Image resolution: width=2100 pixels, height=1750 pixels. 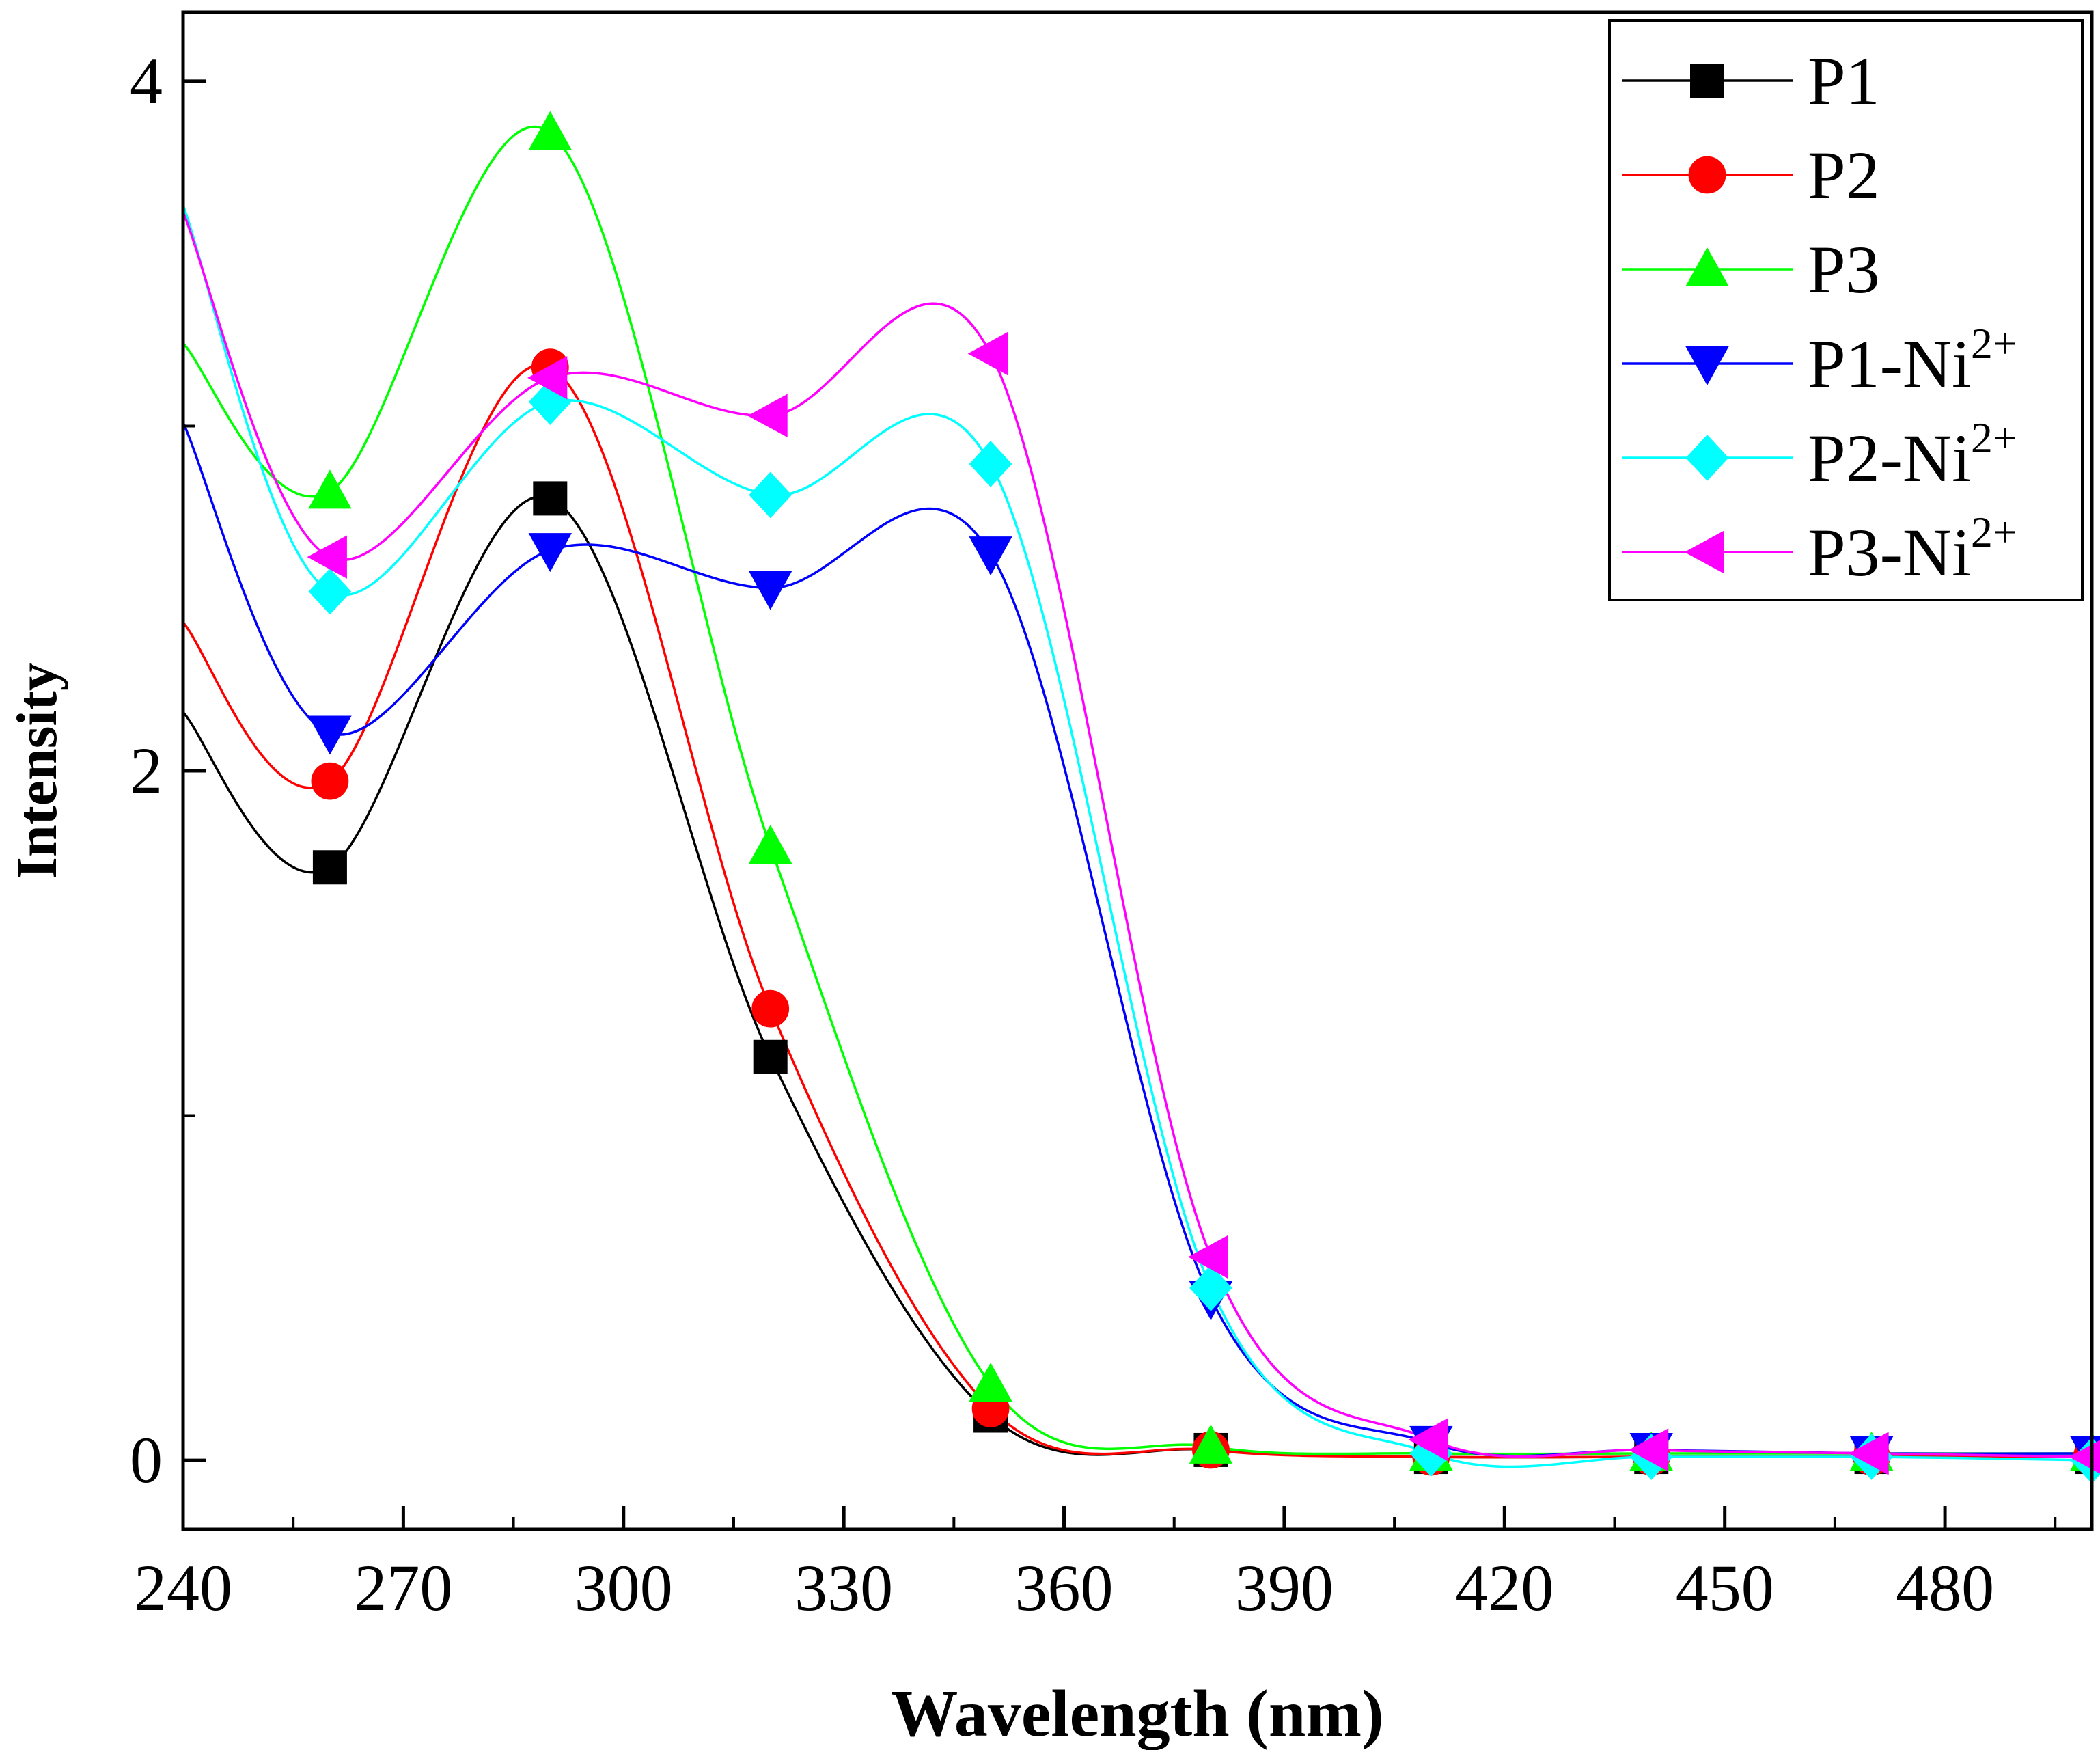 I want to click on legend-label-base: P3-Ni, so click(x=1890, y=553).